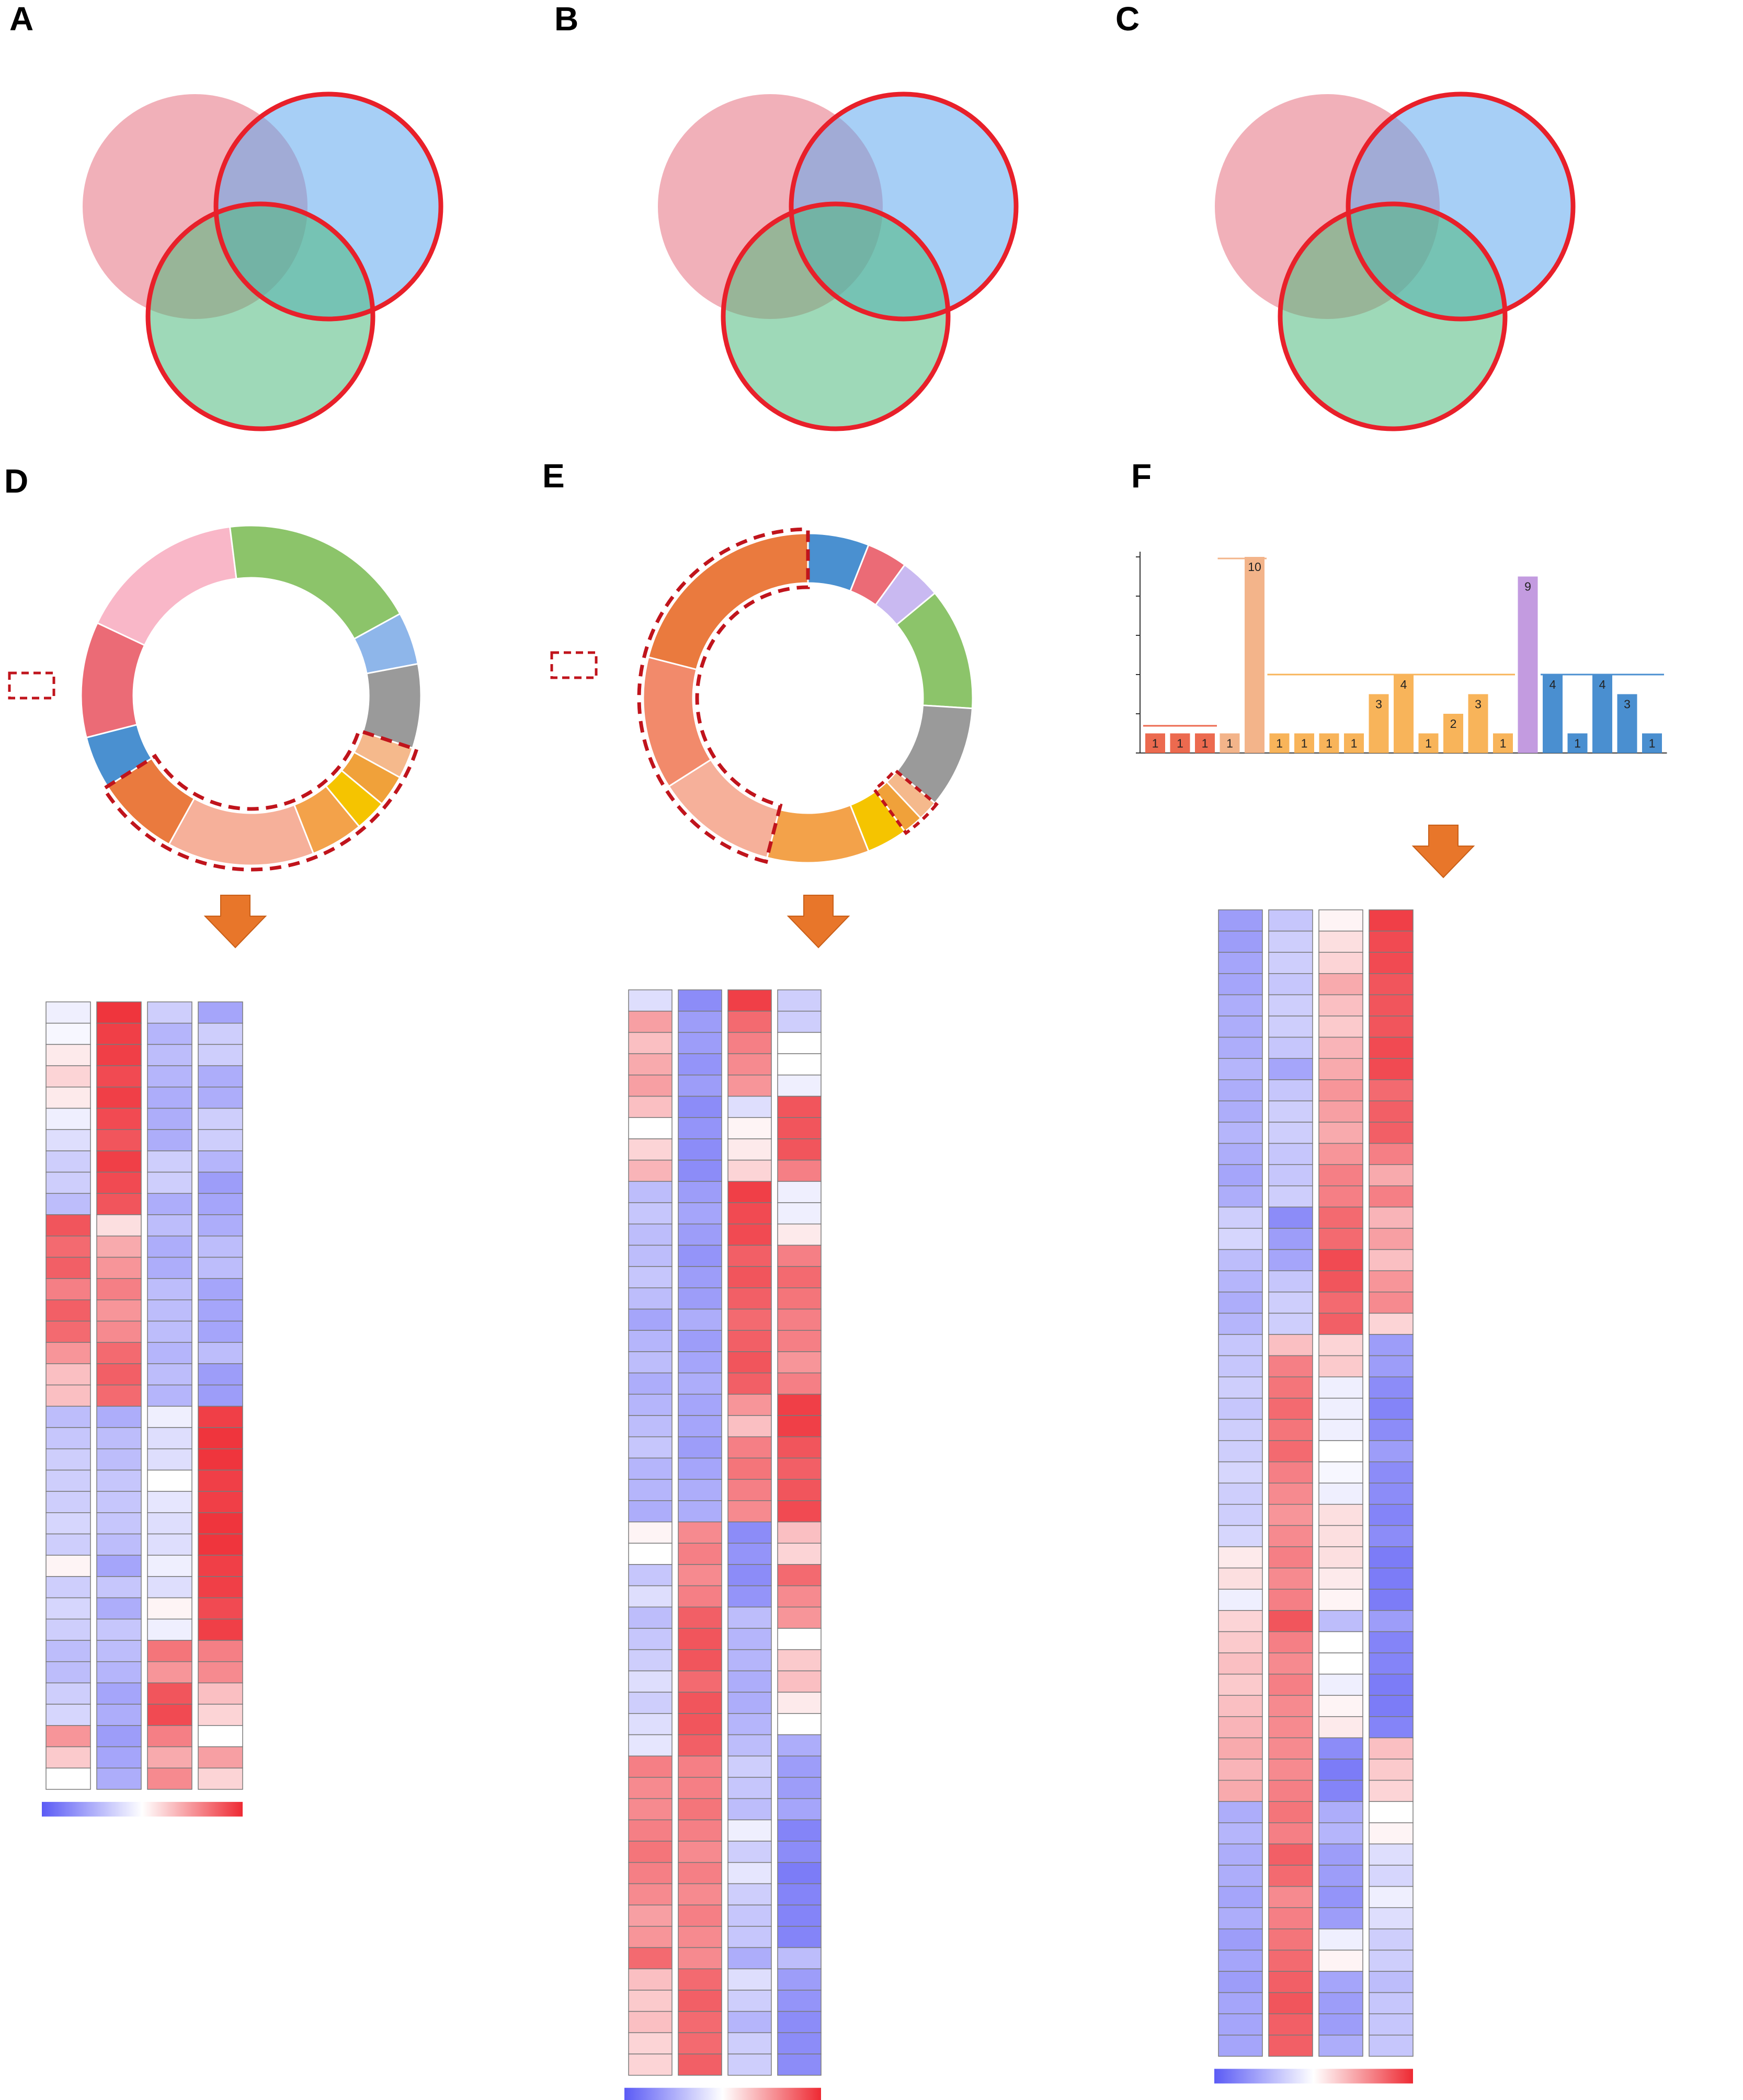 The width and height of the screenshot is (1743, 2100). What do you see at coordinates (142, 1409) in the screenshot?
I see `heatmap-d-heatmap` at bounding box center [142, 1409].